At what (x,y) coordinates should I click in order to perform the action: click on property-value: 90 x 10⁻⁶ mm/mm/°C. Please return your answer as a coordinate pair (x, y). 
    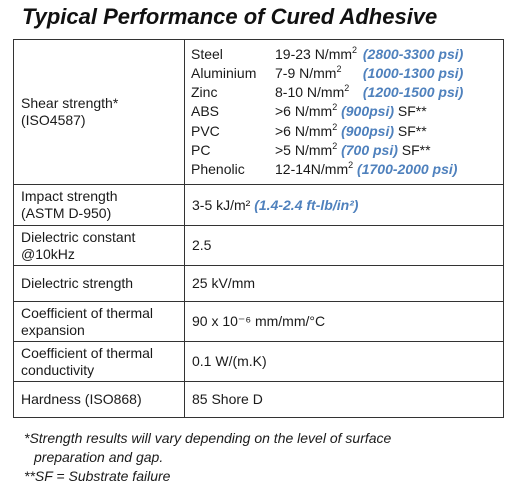
    Looking at the image, I should click on (259, 321).